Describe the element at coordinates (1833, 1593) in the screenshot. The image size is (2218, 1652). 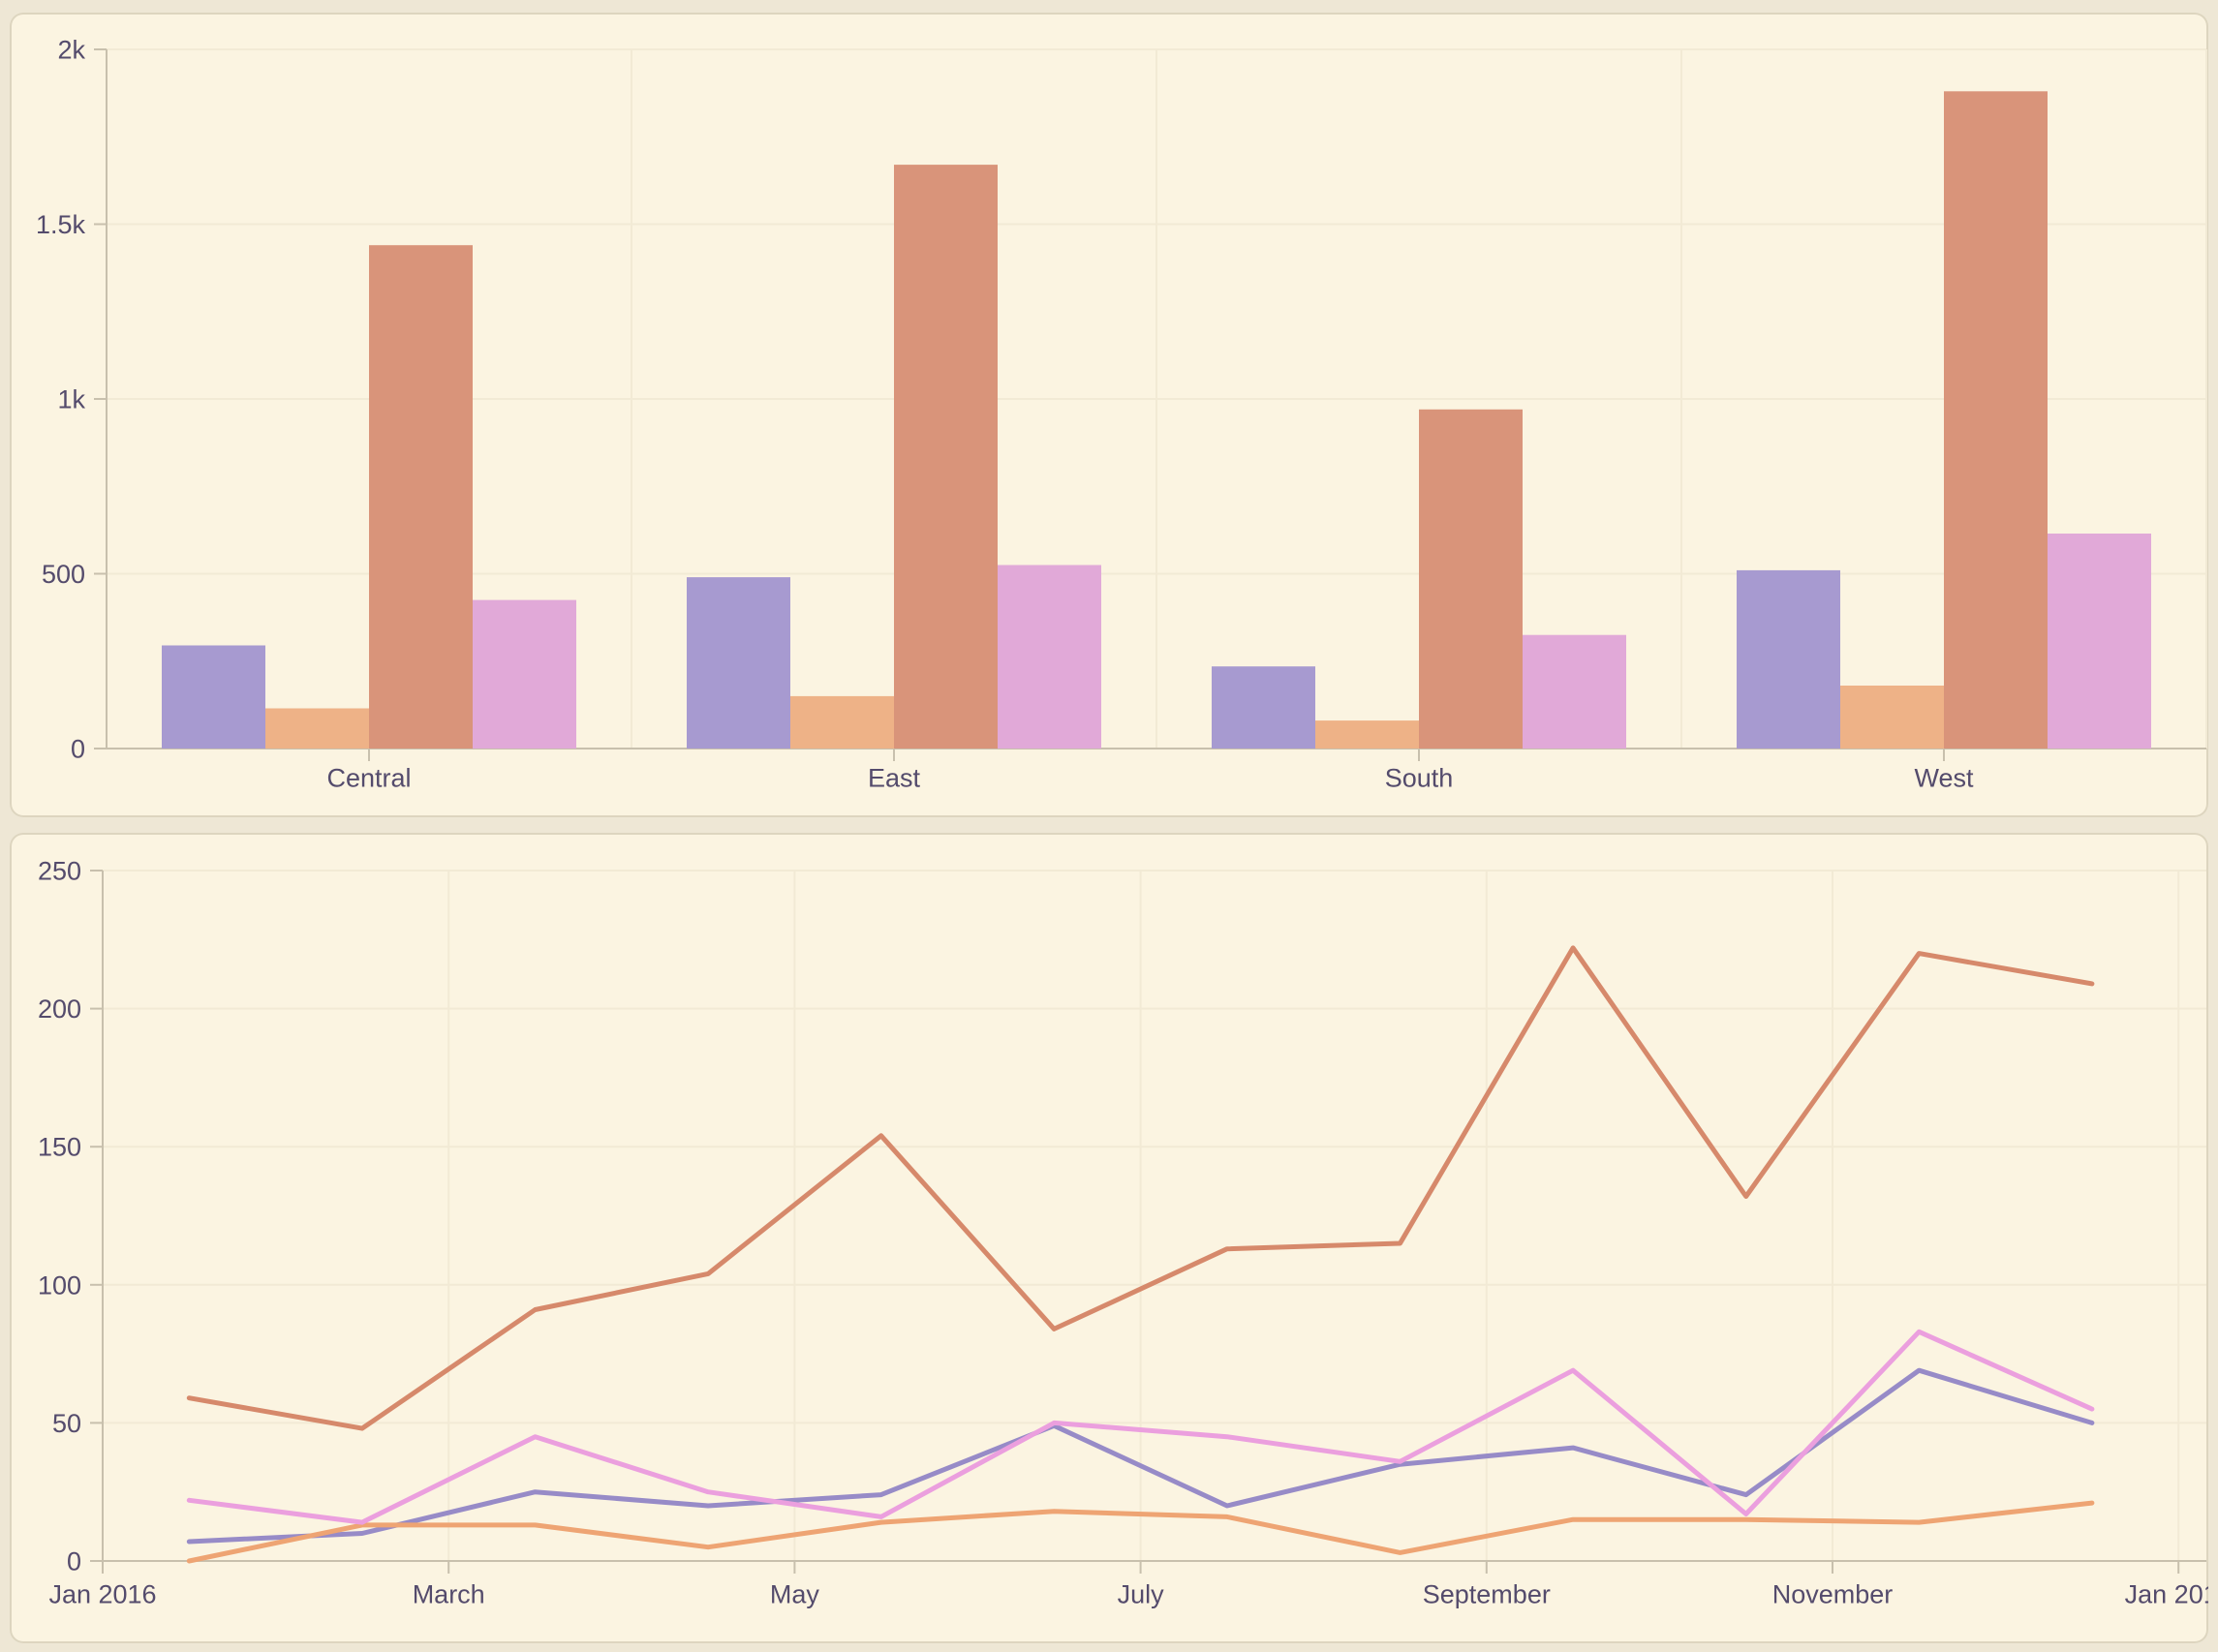
I see `x-axis-label-november: November` at that location.